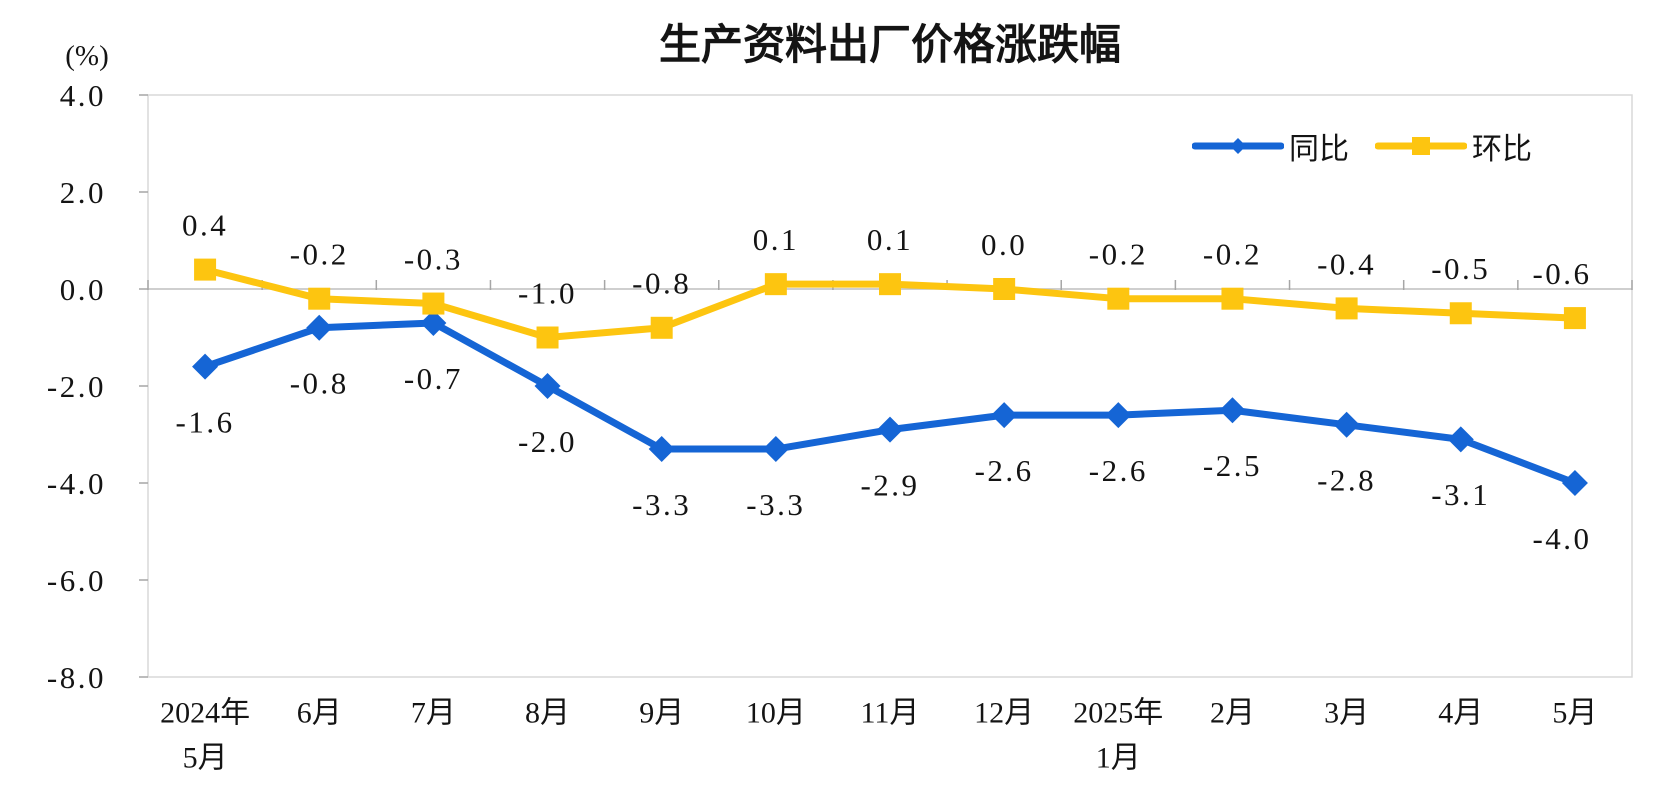 This screenshot has height=795, width=1658. Describe the element at coordinates (1502, 149) in the screenshot. I see `legend-label-mom: 环比` at that location.